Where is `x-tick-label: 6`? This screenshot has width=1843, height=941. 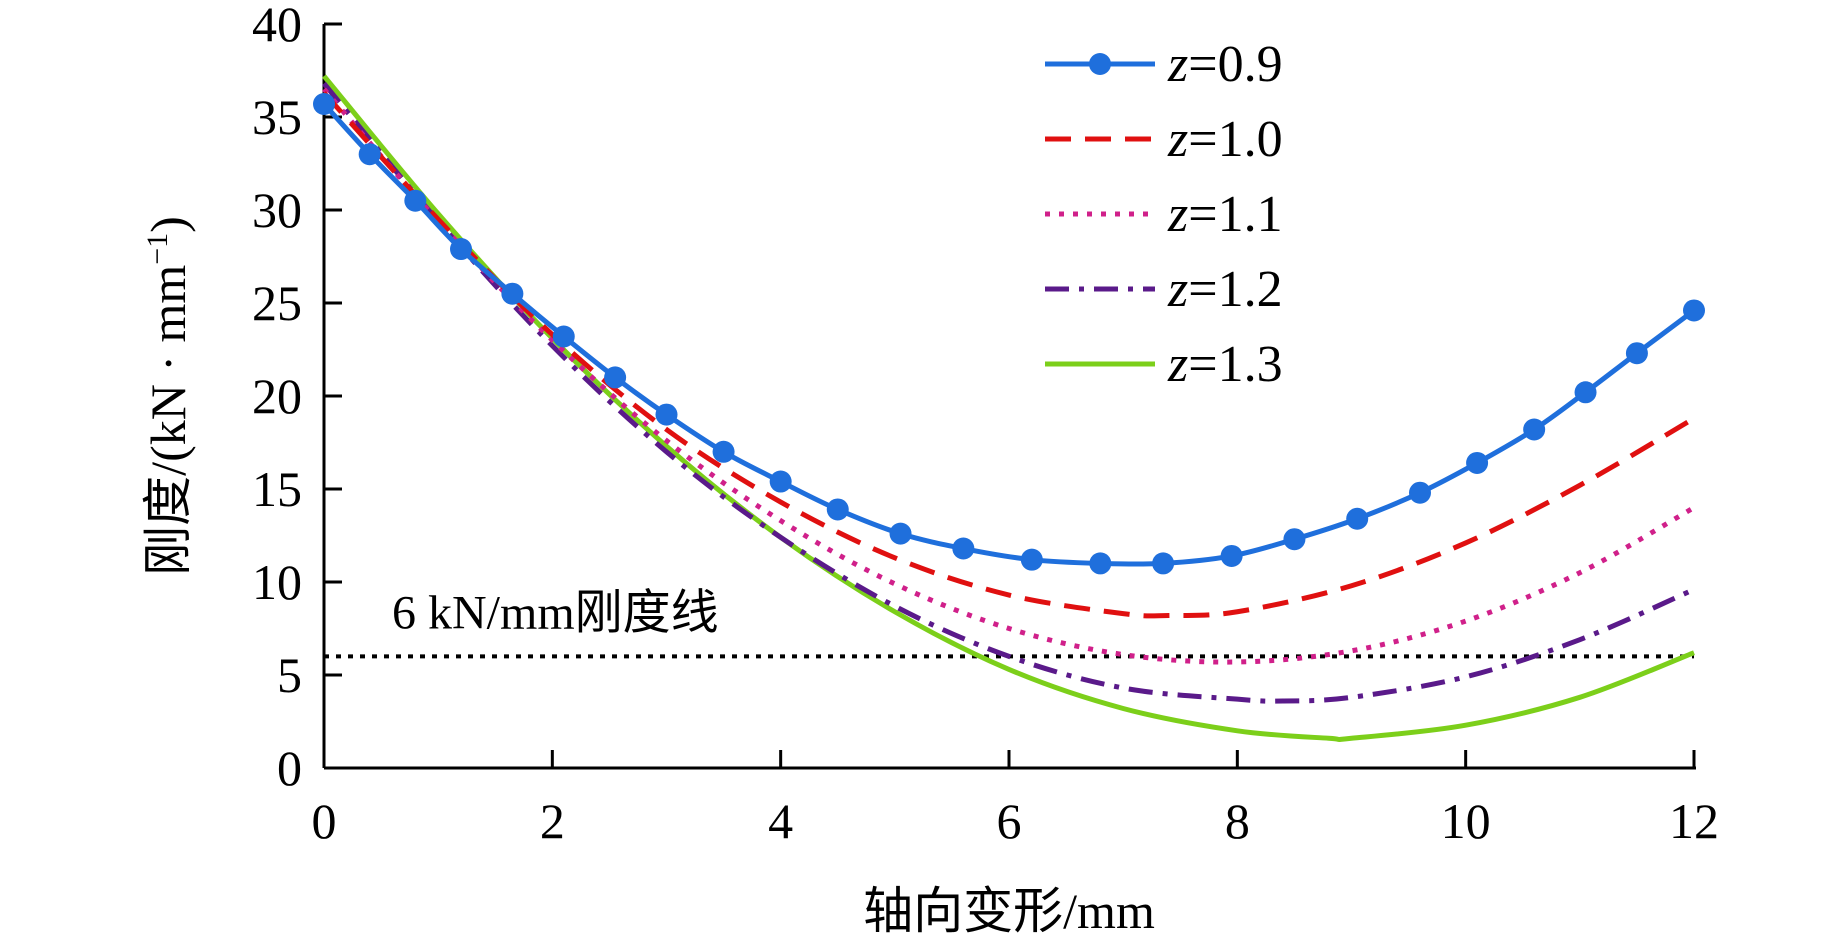
x-tick-label: 6 is located at coordinates (1009, 821).